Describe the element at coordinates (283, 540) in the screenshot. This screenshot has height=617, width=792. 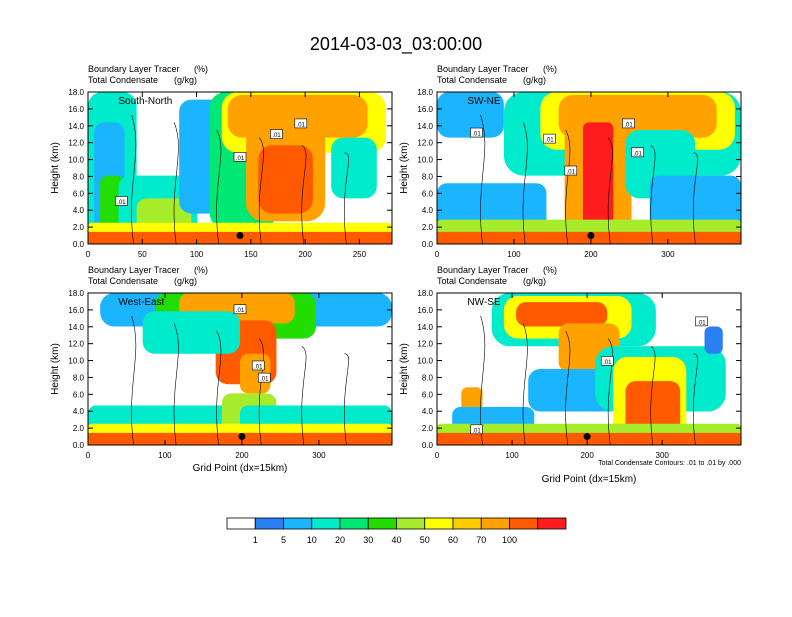
I see `colorbar-label: 5` at that location.